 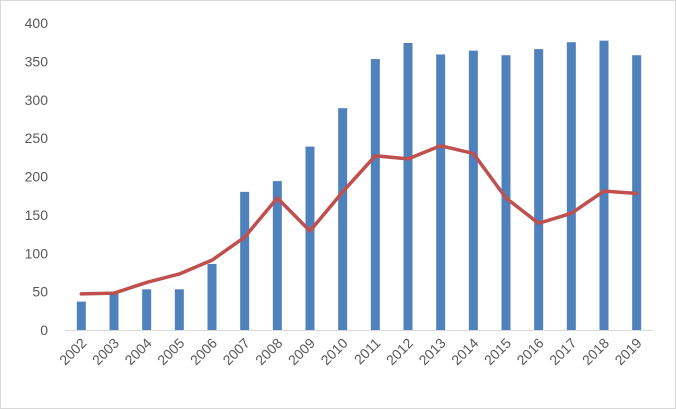 What do you see at coordinates (506, 193) in the screenshot?
I see `bar-2015` at bounding box center [506, 193].